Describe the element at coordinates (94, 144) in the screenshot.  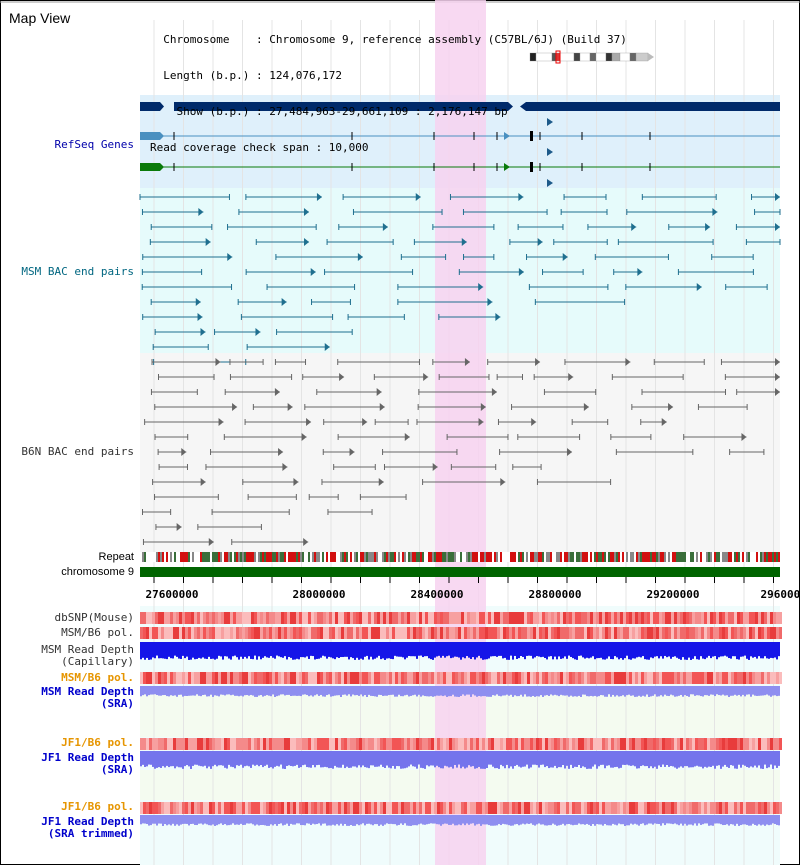
I see `track-label-refseq: RefSeq Genes` at that location.